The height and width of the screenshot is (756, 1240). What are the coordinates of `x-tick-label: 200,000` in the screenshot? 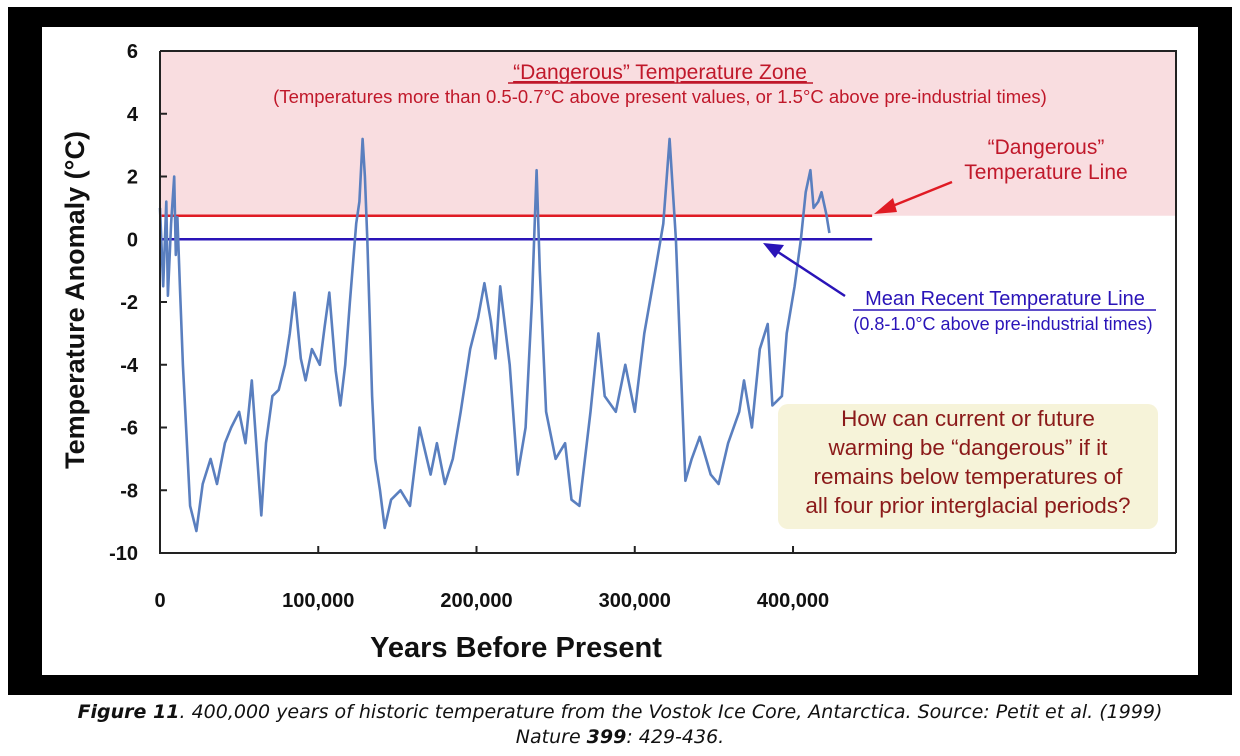 It's located at (476, 601).